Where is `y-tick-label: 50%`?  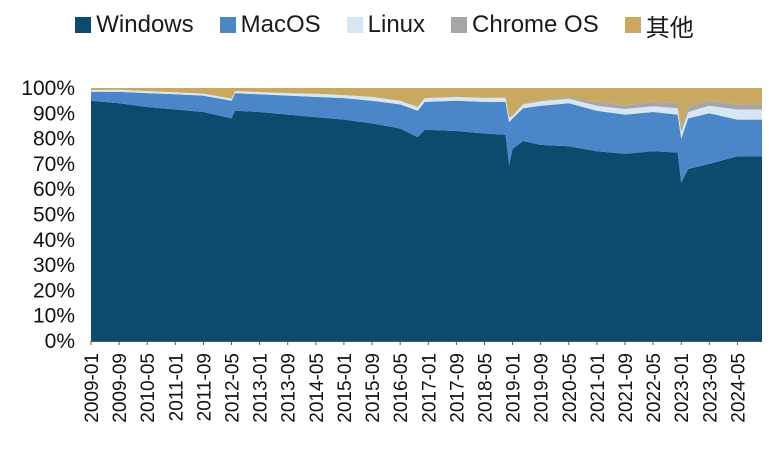
y-tick-label: 50% is located at coordinates (54, 215).